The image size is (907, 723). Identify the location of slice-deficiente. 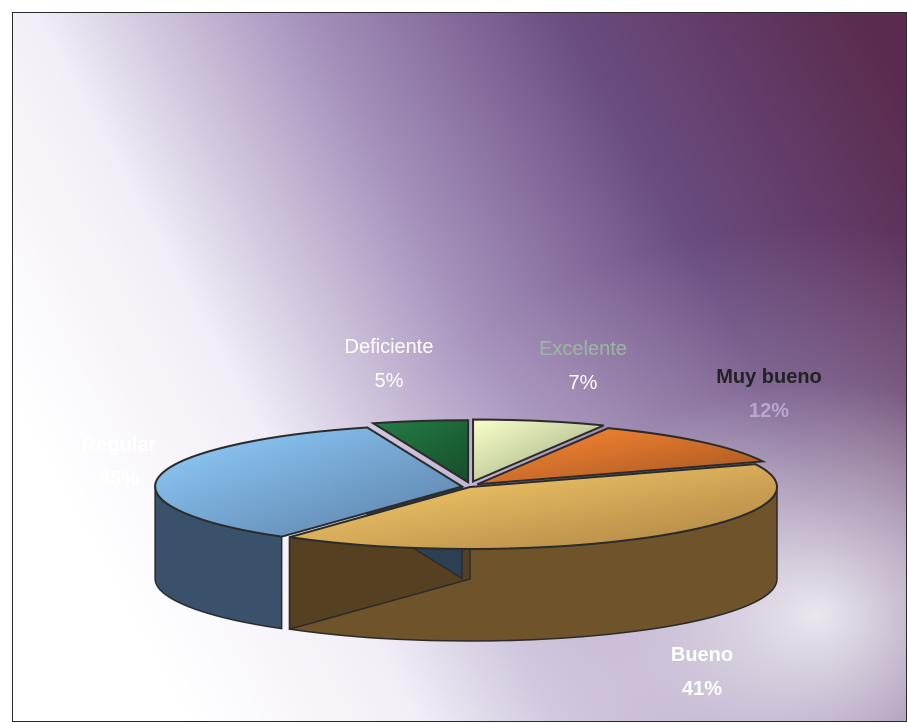
(420, 452).